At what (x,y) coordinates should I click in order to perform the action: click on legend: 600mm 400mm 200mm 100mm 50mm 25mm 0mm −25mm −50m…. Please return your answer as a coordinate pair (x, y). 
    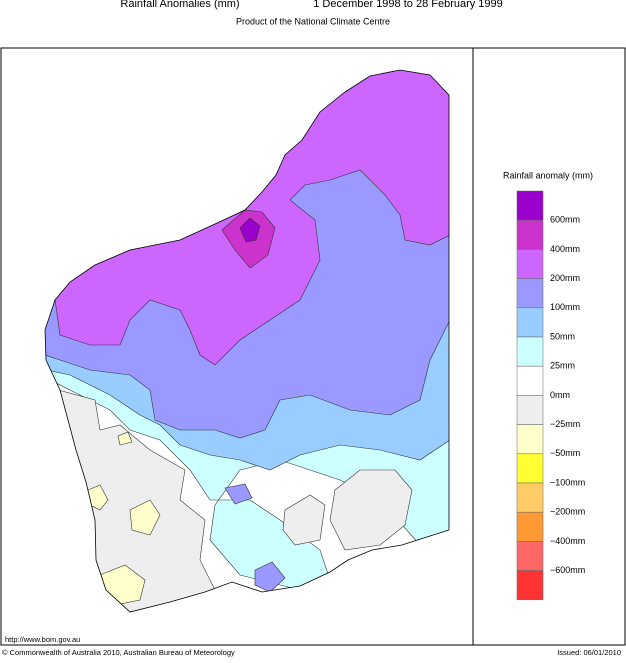
    Looking at the image, I should click on (550, 395).